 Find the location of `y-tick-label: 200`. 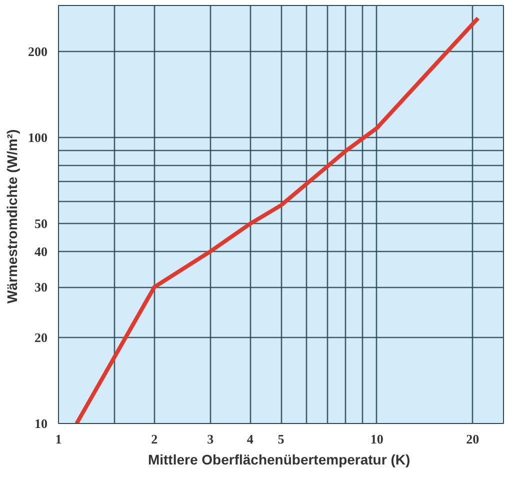

y-tick-label: 200 is located at coordinates (38, 52).